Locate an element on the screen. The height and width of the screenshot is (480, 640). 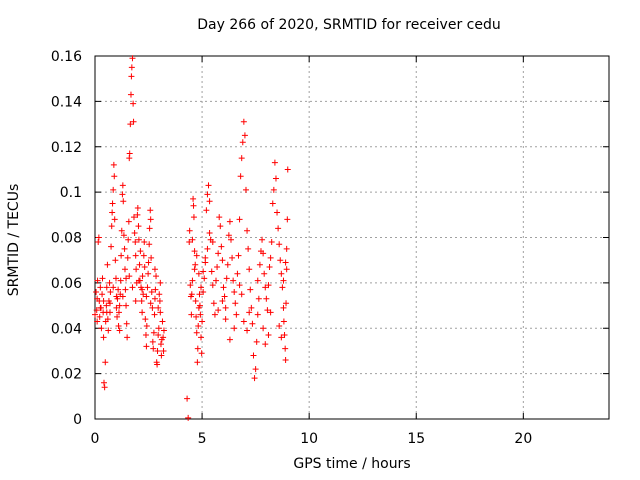
x-tick-label: 15 is located at coordinates (416, 439).